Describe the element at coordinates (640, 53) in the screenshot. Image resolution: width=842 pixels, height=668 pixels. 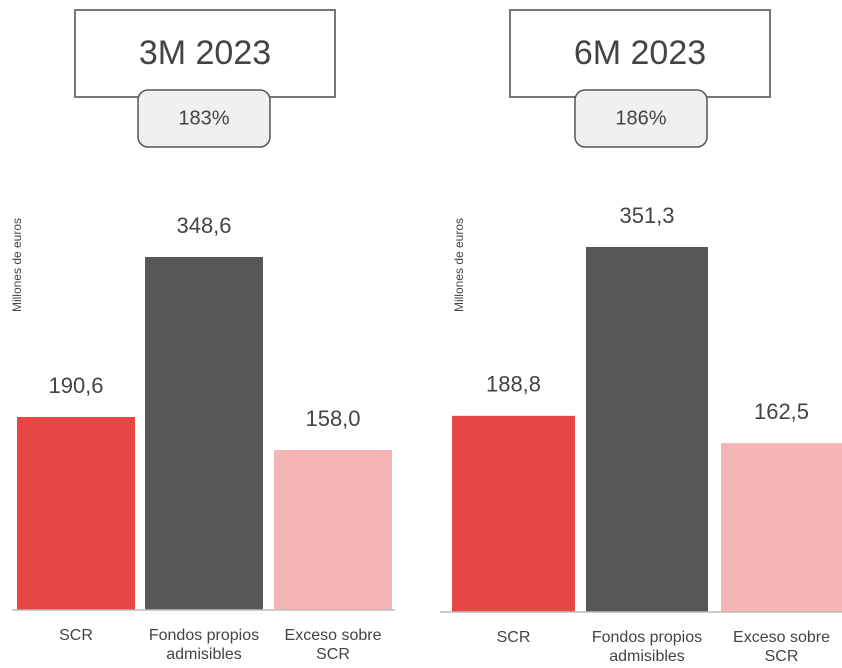
I see `chart-title: 6M 2023` at that location.